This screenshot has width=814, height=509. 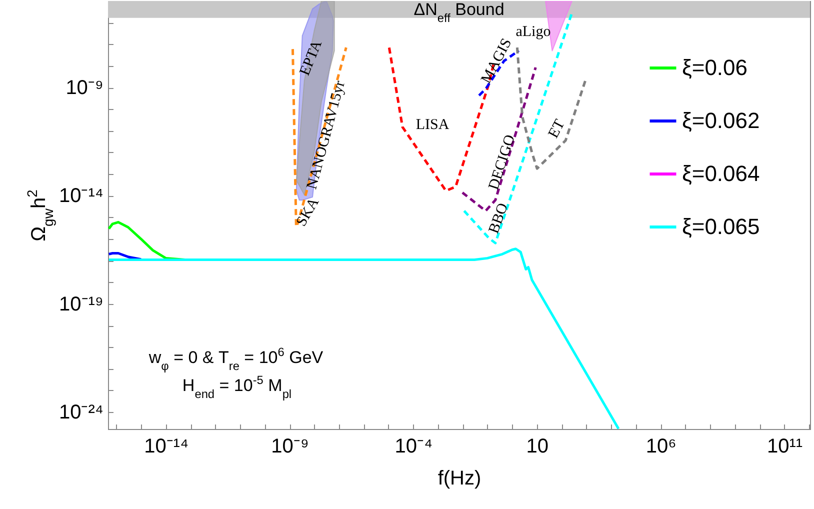 I want to click on y-tick-label: 10⁻⁹, so click(x=85, y=88).